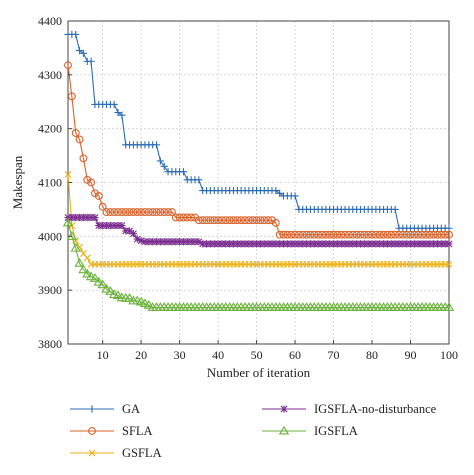 This screenshot has width=474, height=475. I want to click on x-tick-label: 10, so click(103, 355).